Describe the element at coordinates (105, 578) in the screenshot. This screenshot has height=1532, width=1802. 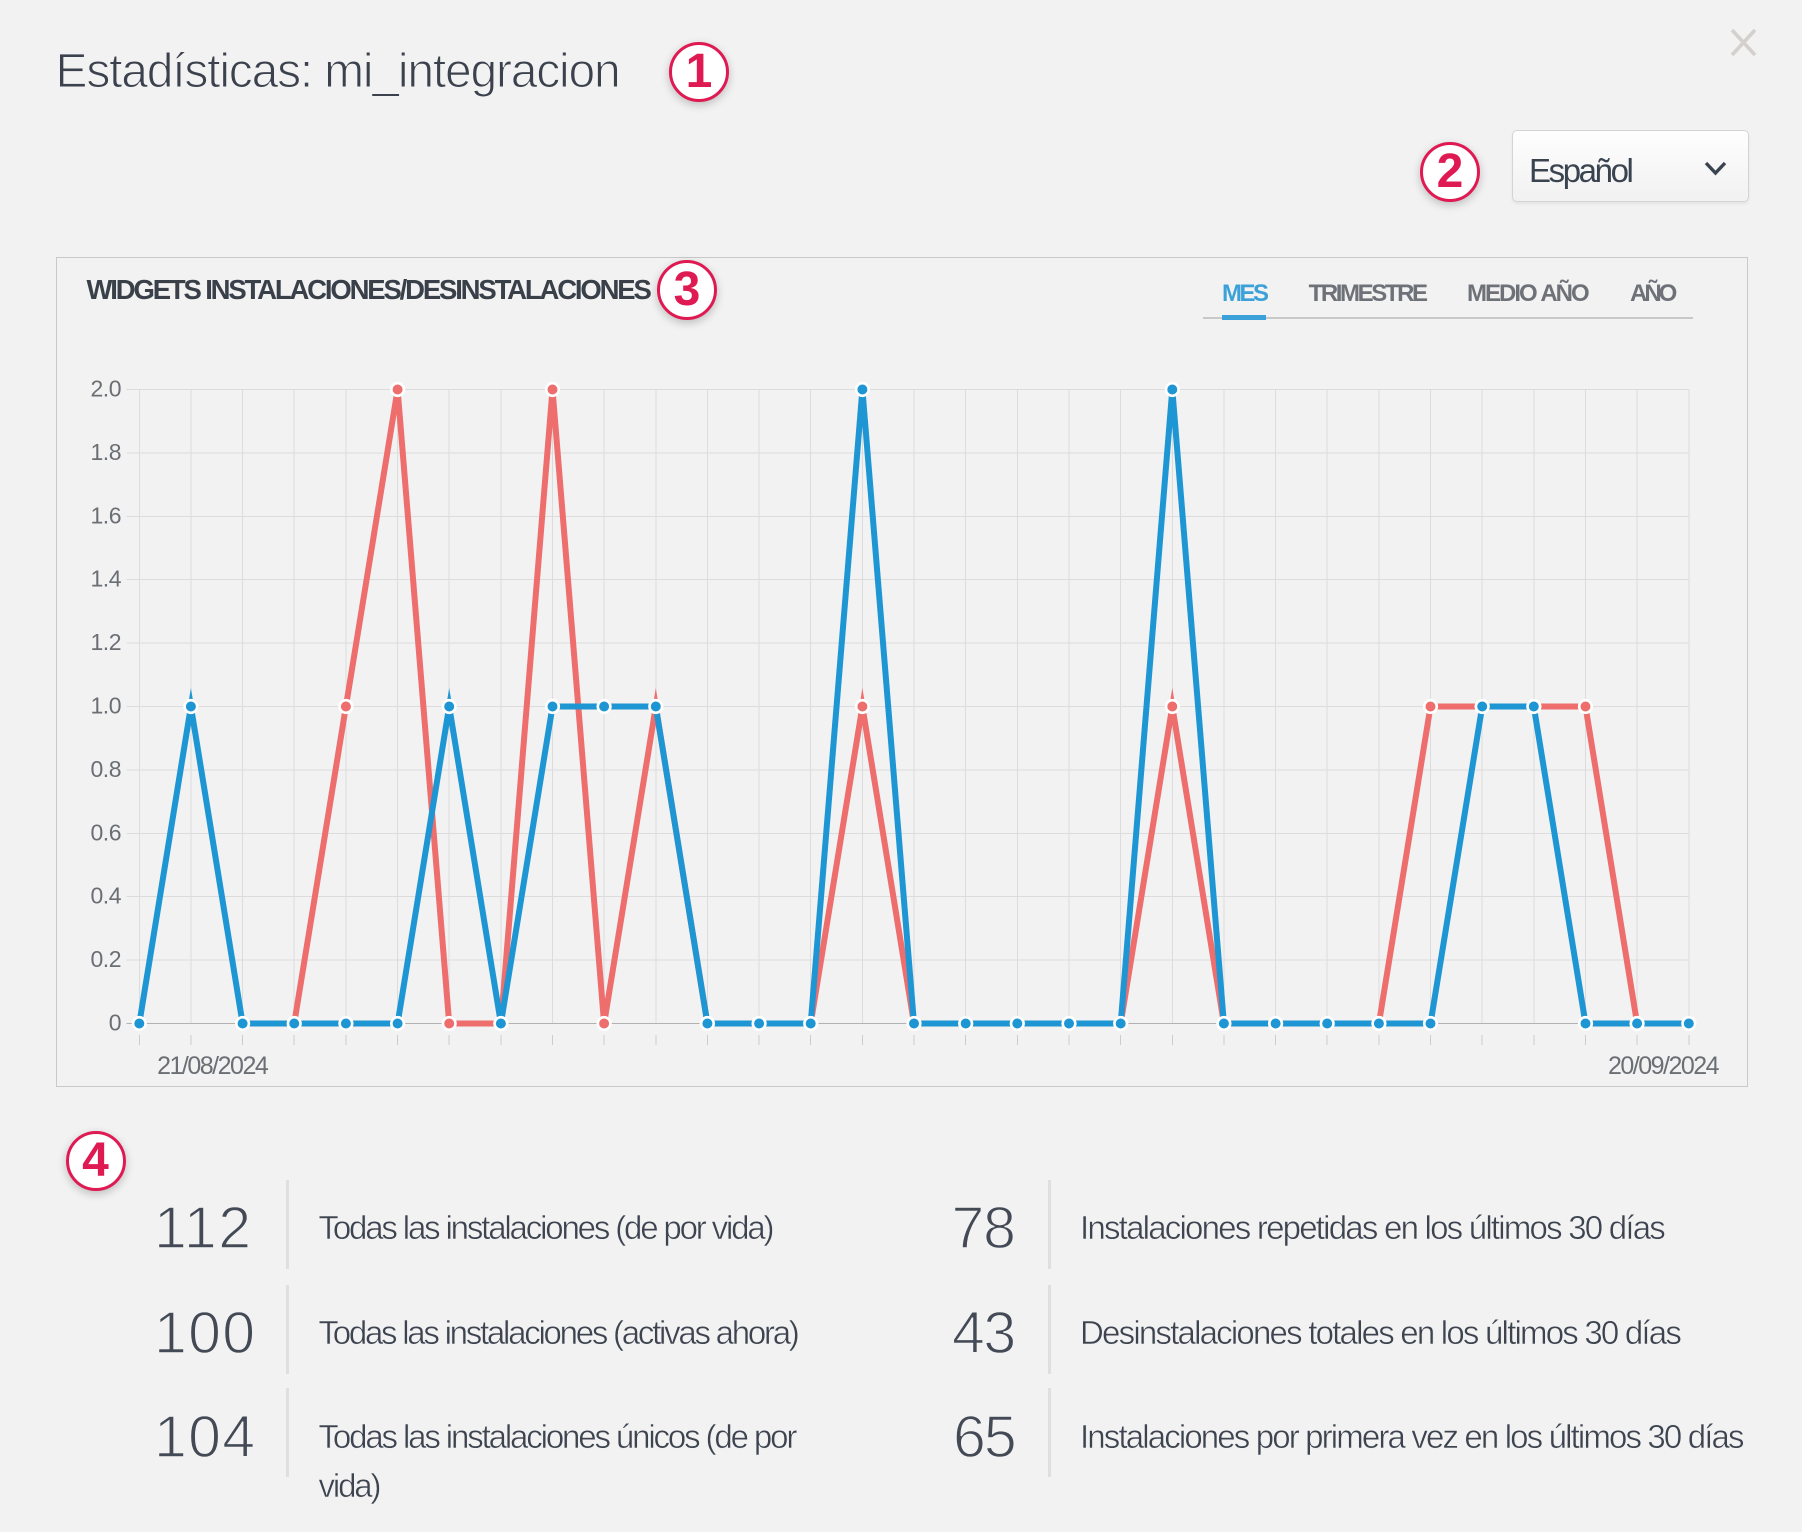
I see `svg-text: 1.4` at that location.